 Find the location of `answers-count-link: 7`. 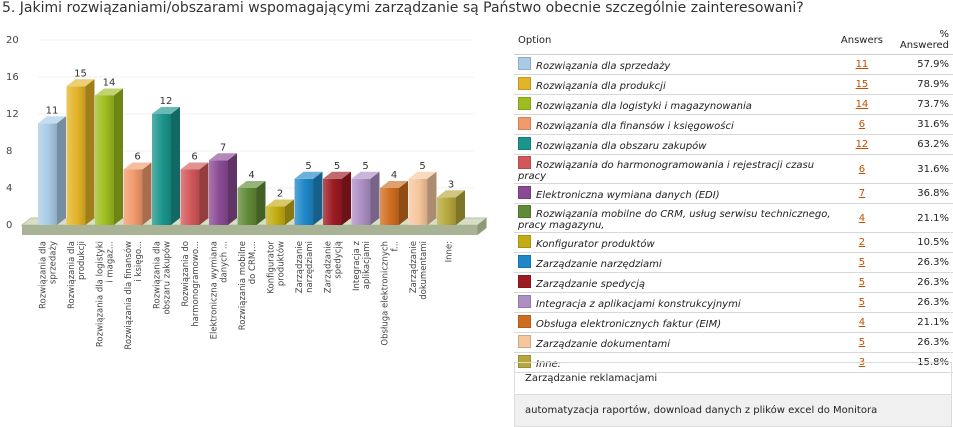

answers-count-link: 7 is located at coordinates (862, 193).